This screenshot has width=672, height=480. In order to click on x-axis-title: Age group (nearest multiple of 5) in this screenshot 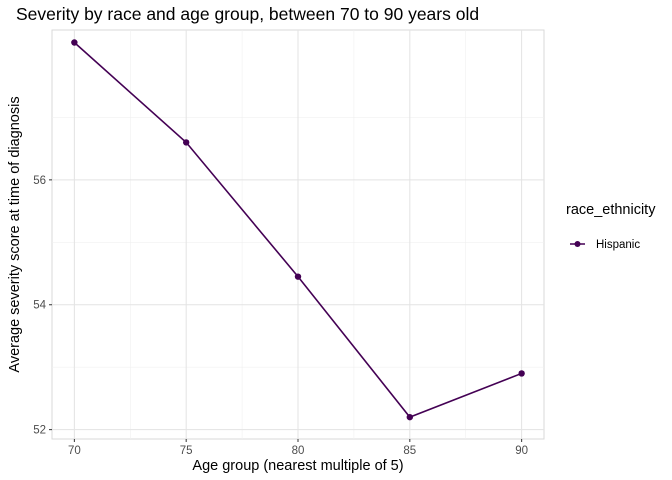, I will do `click(297, 466)`.